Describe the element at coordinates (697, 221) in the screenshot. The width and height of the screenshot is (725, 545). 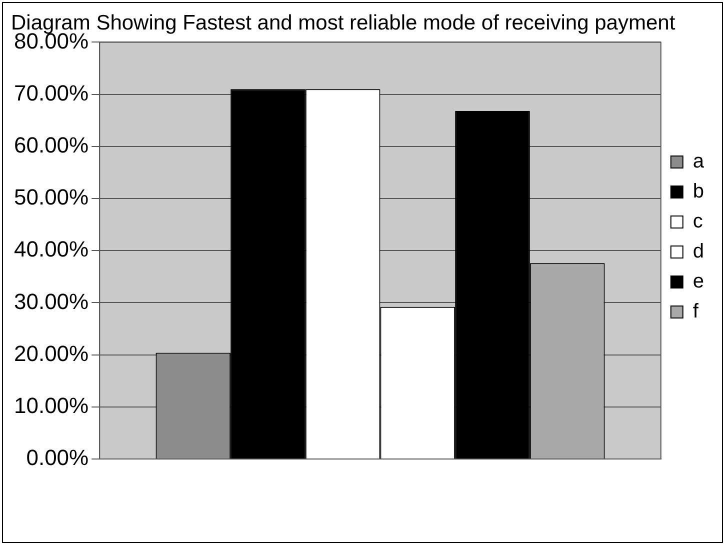
I see `legend-label: c` at that location.